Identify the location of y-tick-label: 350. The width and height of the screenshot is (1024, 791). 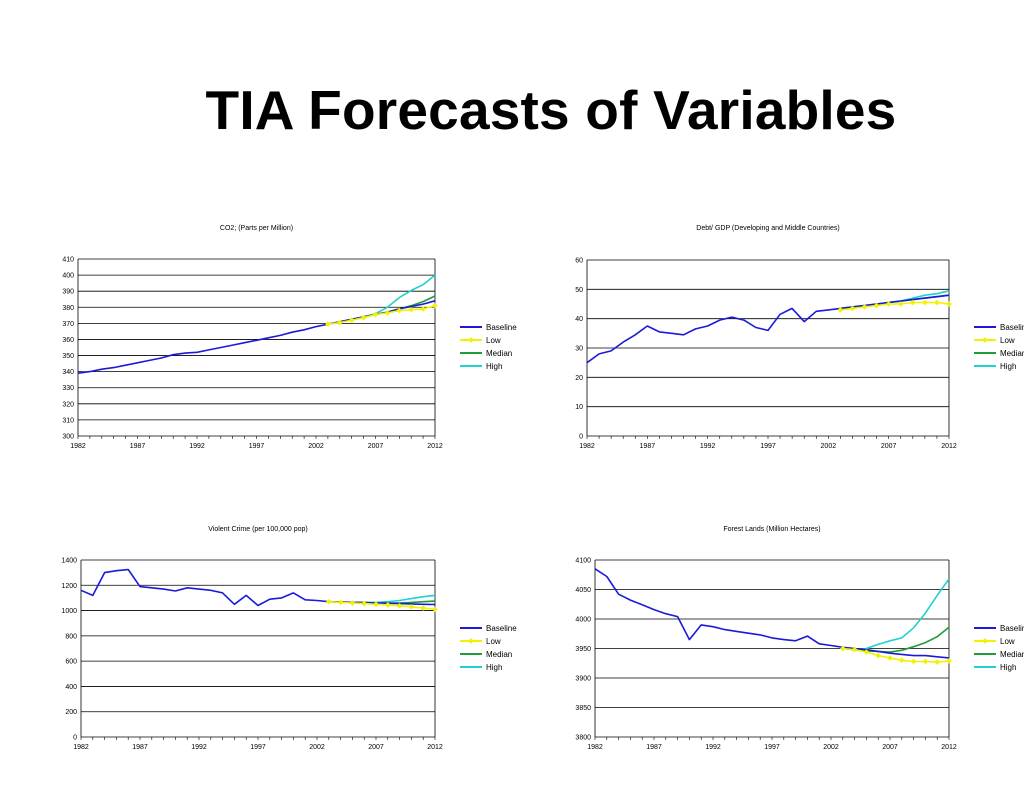
(68, 356).